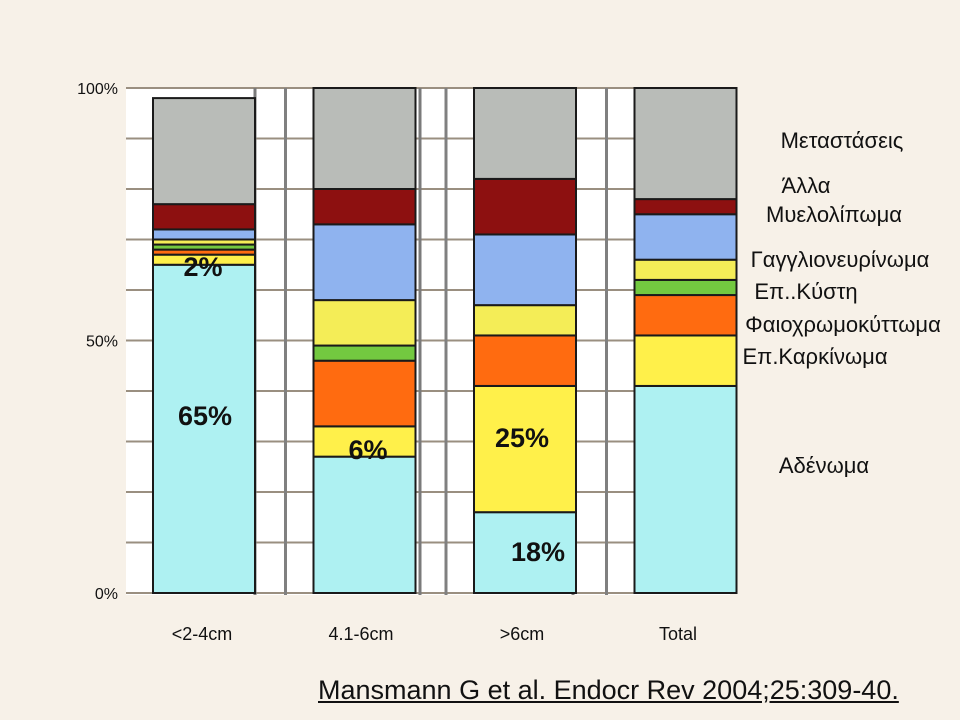 Image resolution: width=960 pixels, height=720 pixels. I want to click on bar-segment-φαιοχρωμοκύττωμα-4, so click(685, 315).